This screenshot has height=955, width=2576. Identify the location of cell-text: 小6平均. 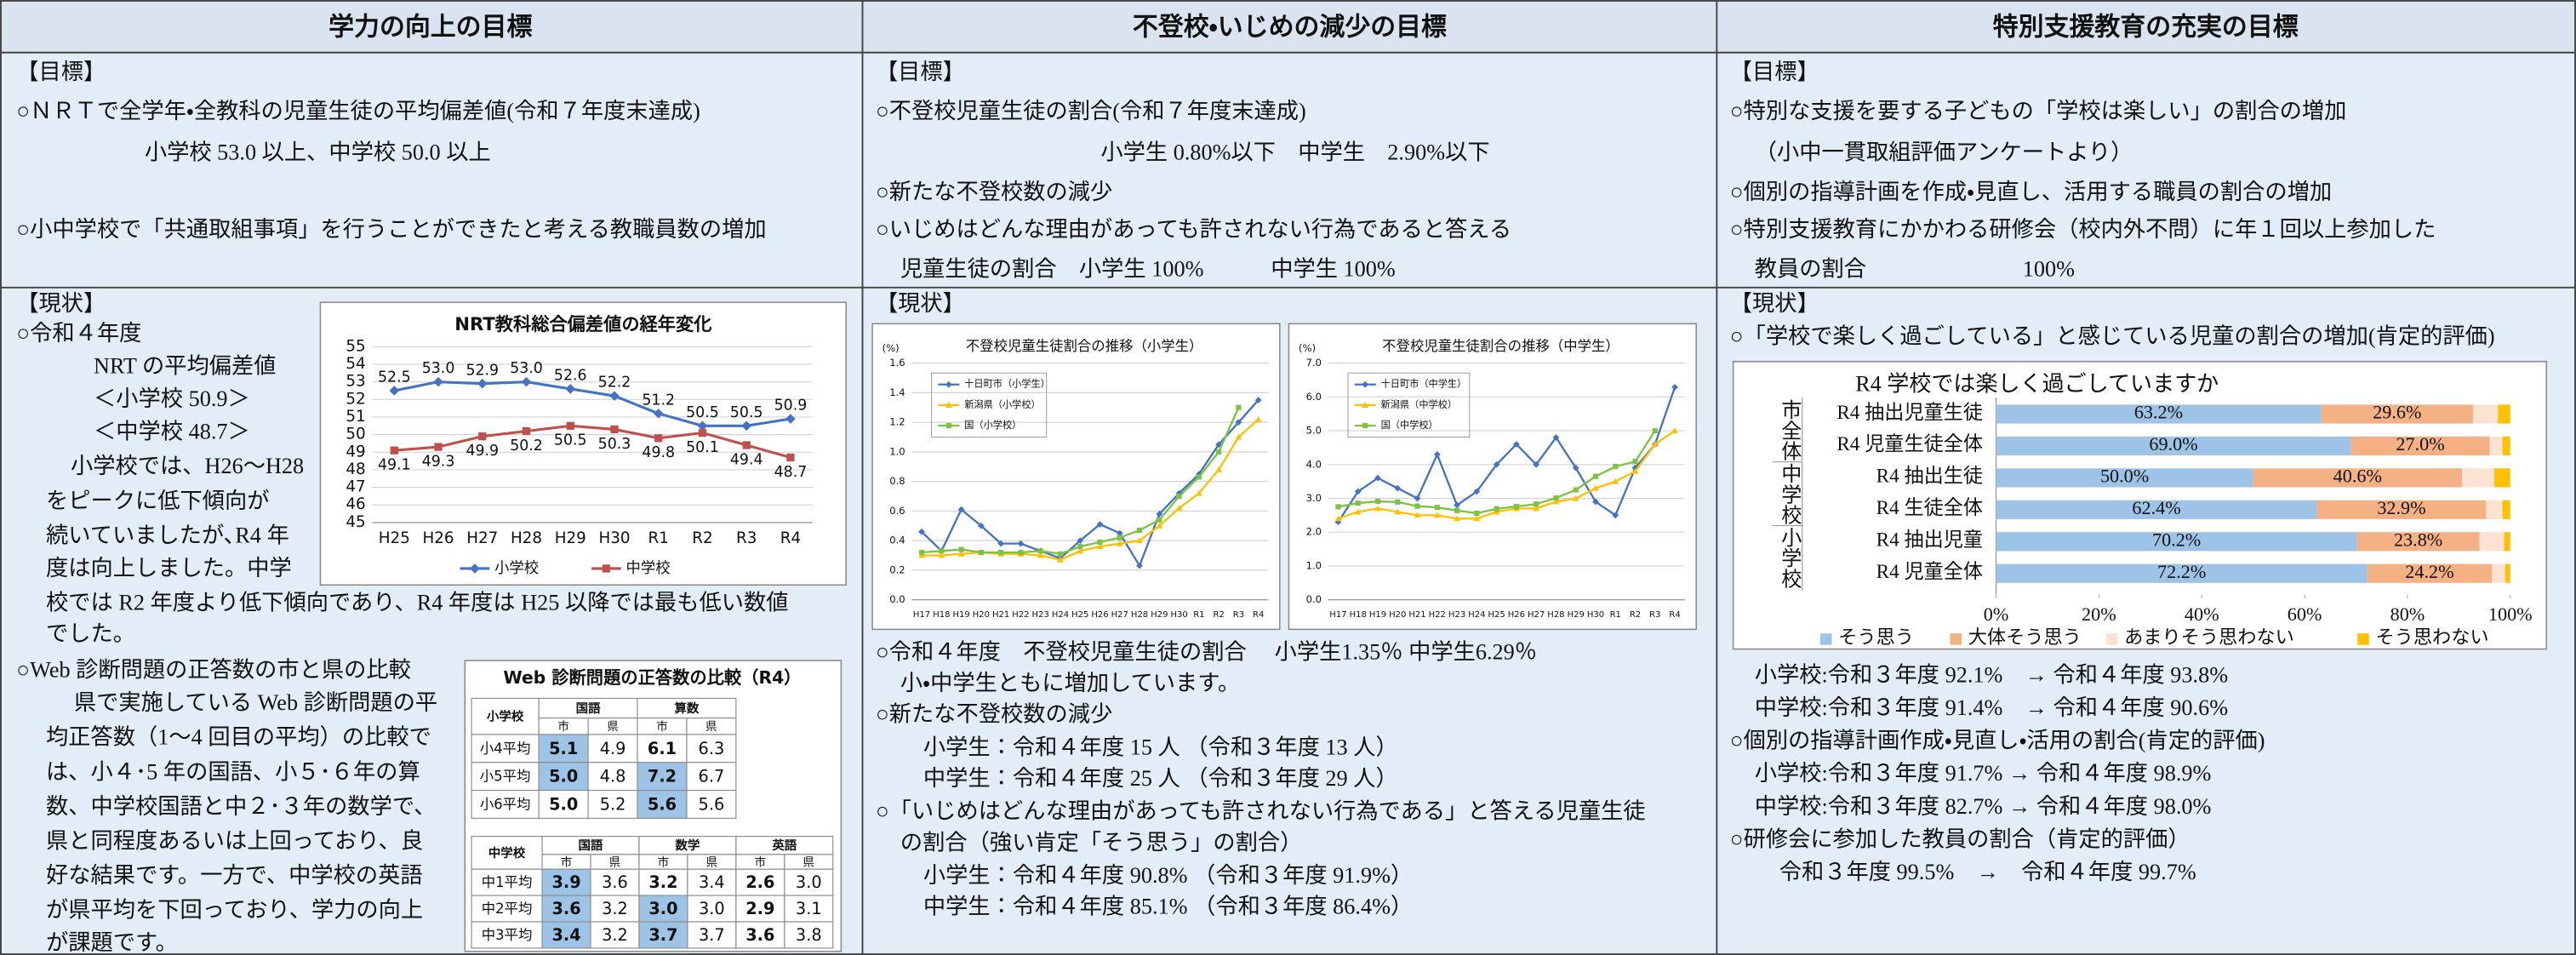
(505, 804).